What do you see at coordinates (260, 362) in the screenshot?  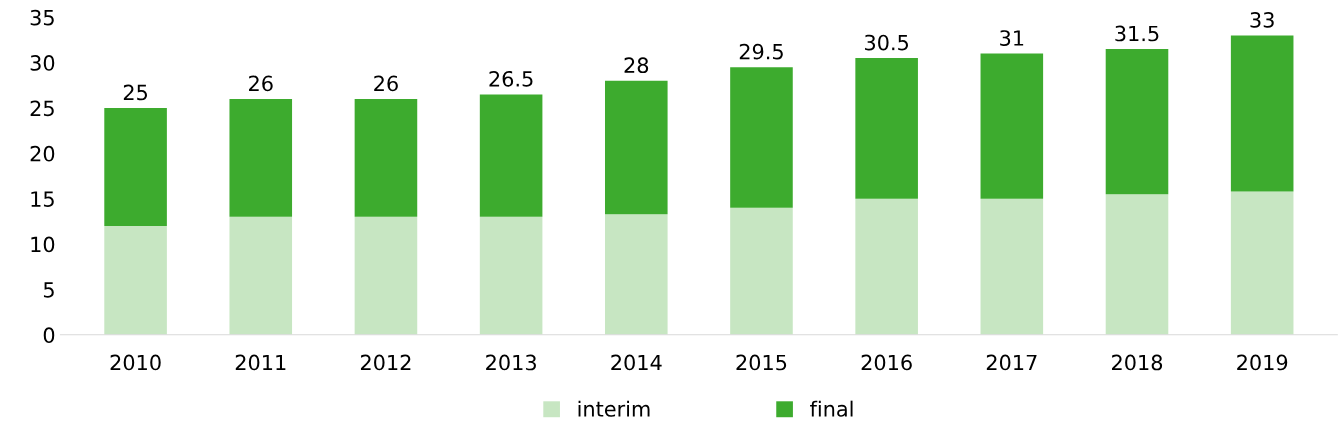 I see `x-tick-label: 2011` at bounding box center [260, 362].